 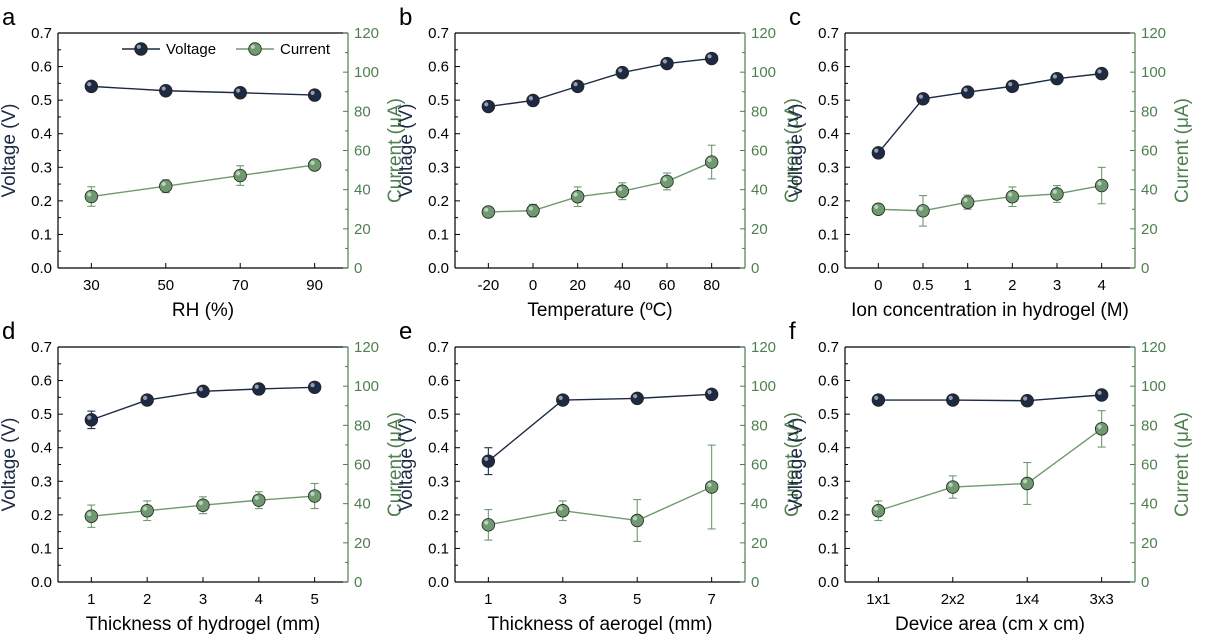 What do you see at coordinates (488, 599) in the screenshot?
I see `x-tick-label: 1` at bounding box center [488, 599].